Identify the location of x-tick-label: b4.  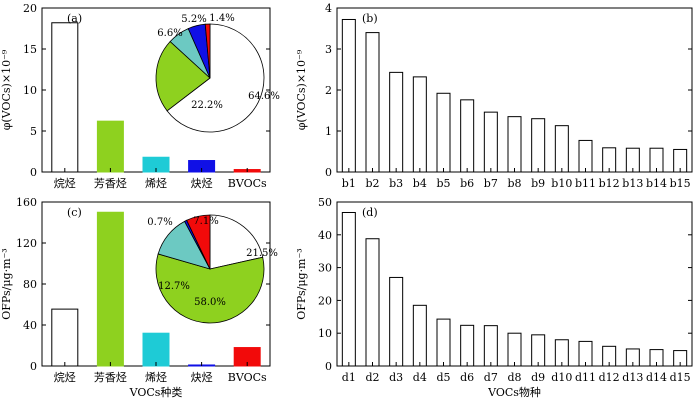
(420, 183).